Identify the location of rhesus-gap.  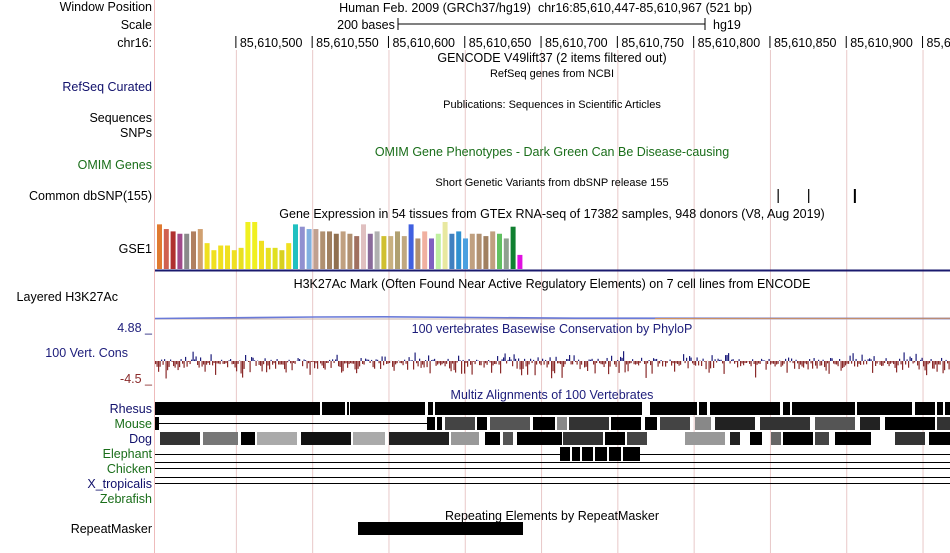
(321, 408).